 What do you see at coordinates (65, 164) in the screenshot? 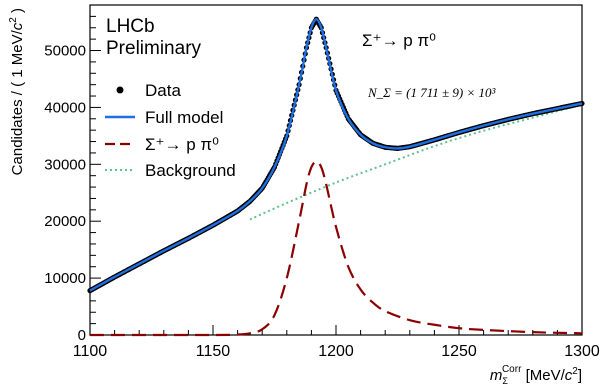
I see `y-tick-label: 30000` at bounding box center [65, 164].